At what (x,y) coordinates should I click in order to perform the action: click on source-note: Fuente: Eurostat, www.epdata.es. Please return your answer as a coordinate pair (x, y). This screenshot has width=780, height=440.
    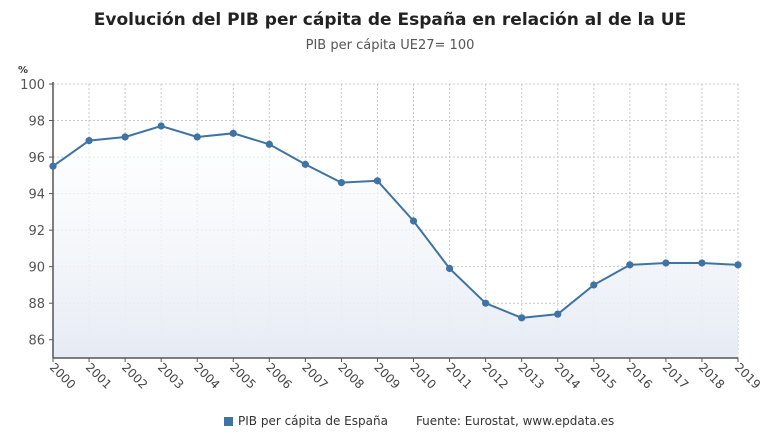
    Looking at the image, I should click on (515, 421).